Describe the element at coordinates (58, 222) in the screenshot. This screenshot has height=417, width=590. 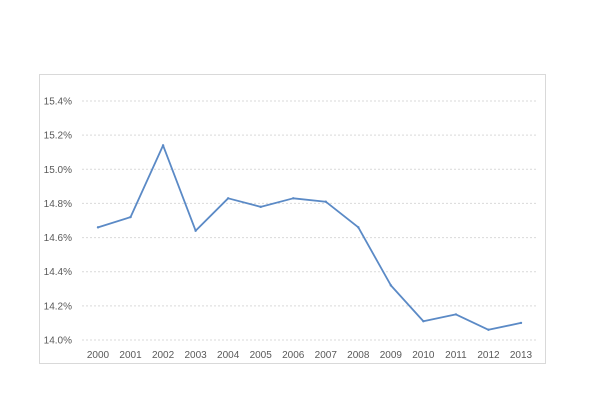
I see `y-axis-tick-labels: 14.0% 14.2% 14.4% 14.6% 14.8% 15.0% 15.2% 15.4%` at that location.